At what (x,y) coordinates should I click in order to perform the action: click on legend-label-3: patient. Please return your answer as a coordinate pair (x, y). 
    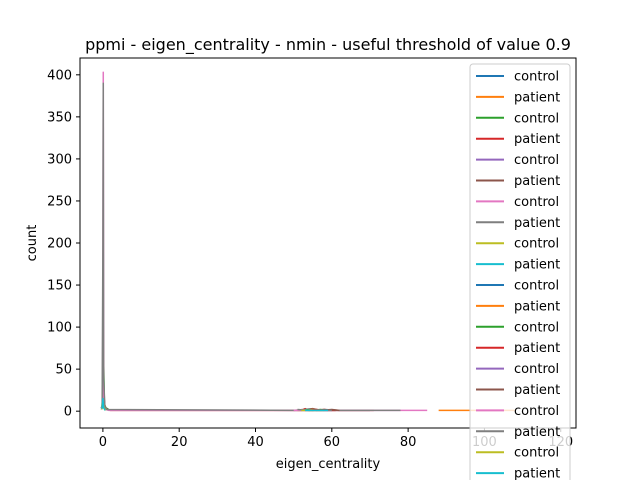
    Looking at the image, I should click on (537, 139).